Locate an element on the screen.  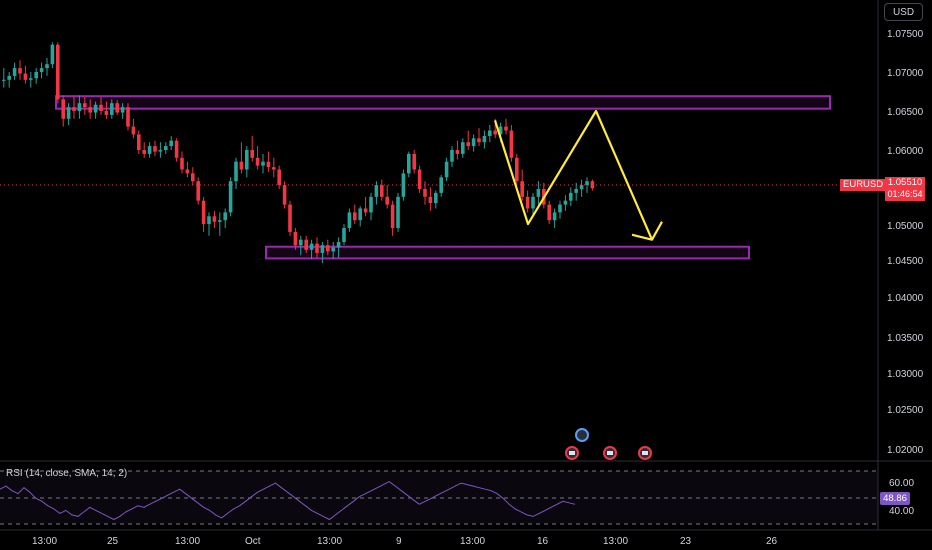
time-tick: 16 is located at coordinates (543, 541).